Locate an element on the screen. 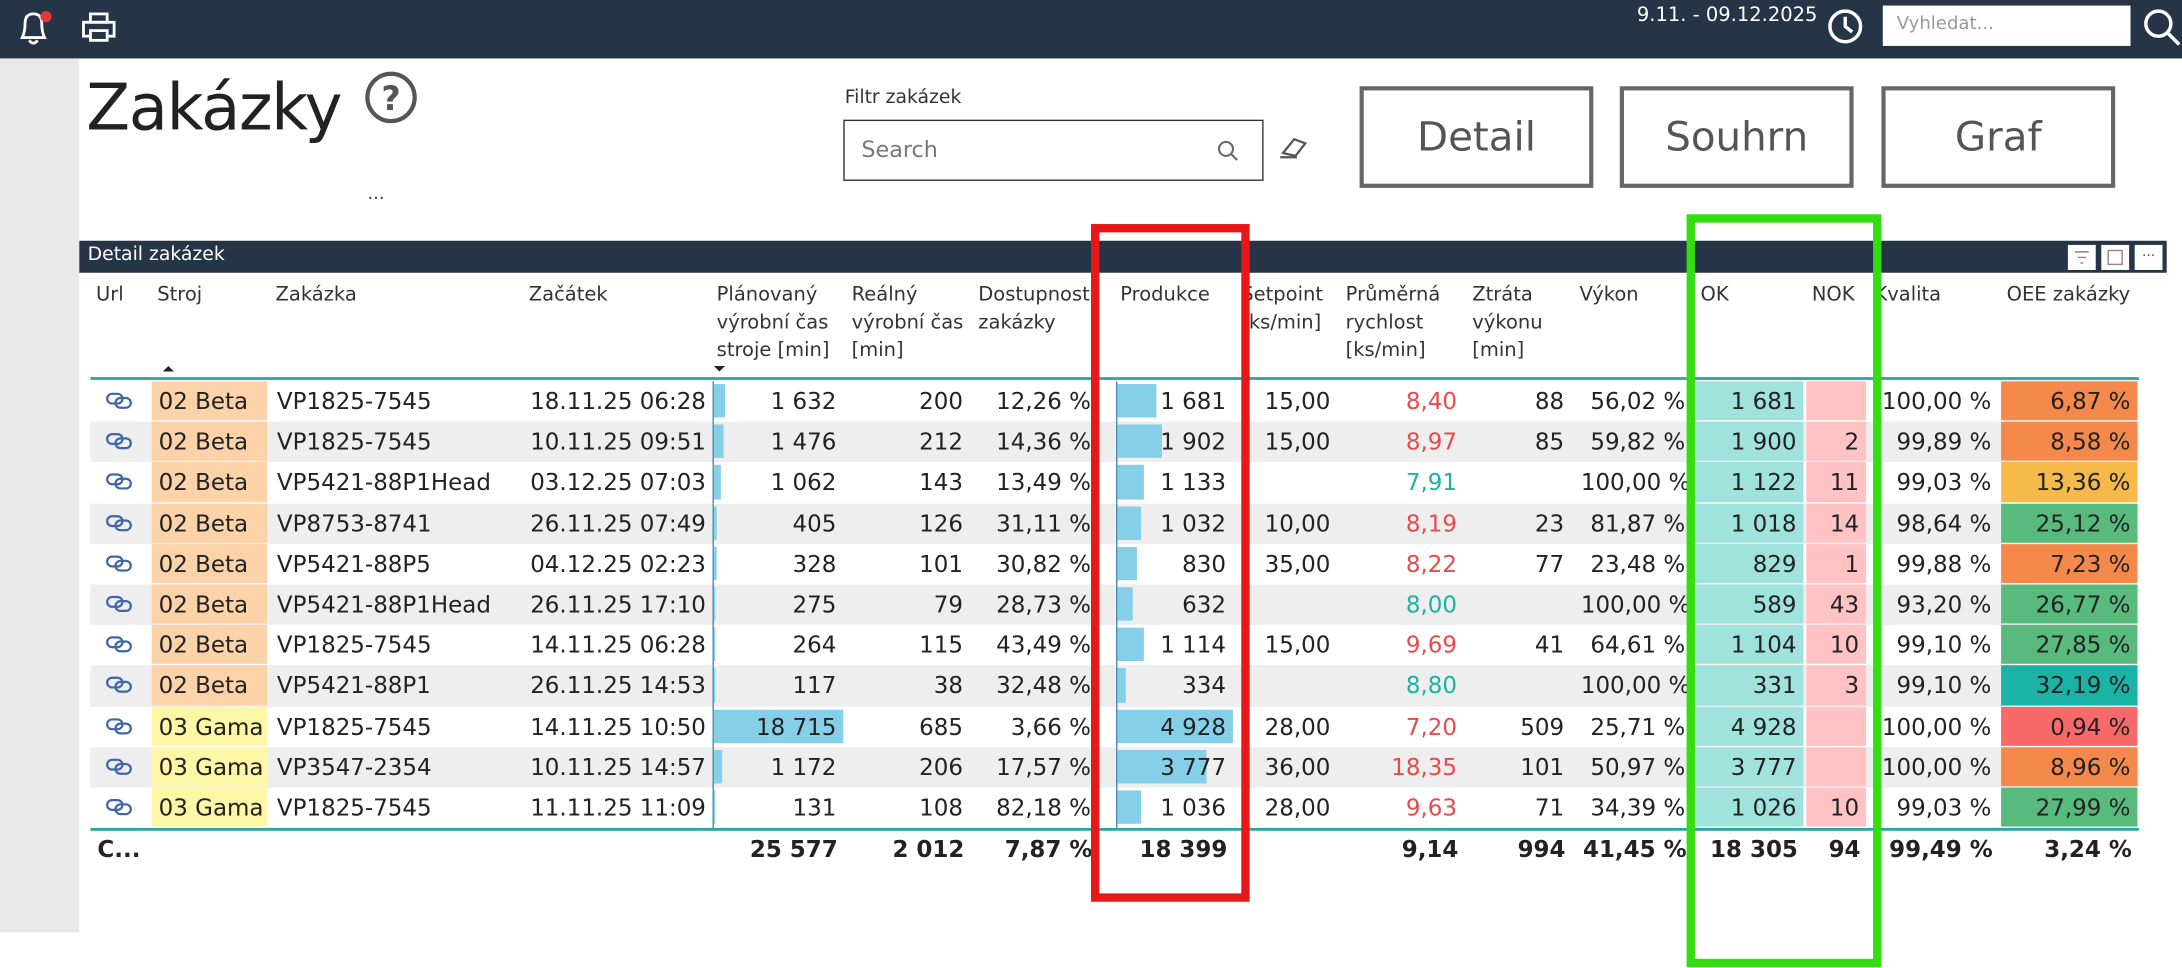  table-cell: 143 is located at coordinates (941, 482).